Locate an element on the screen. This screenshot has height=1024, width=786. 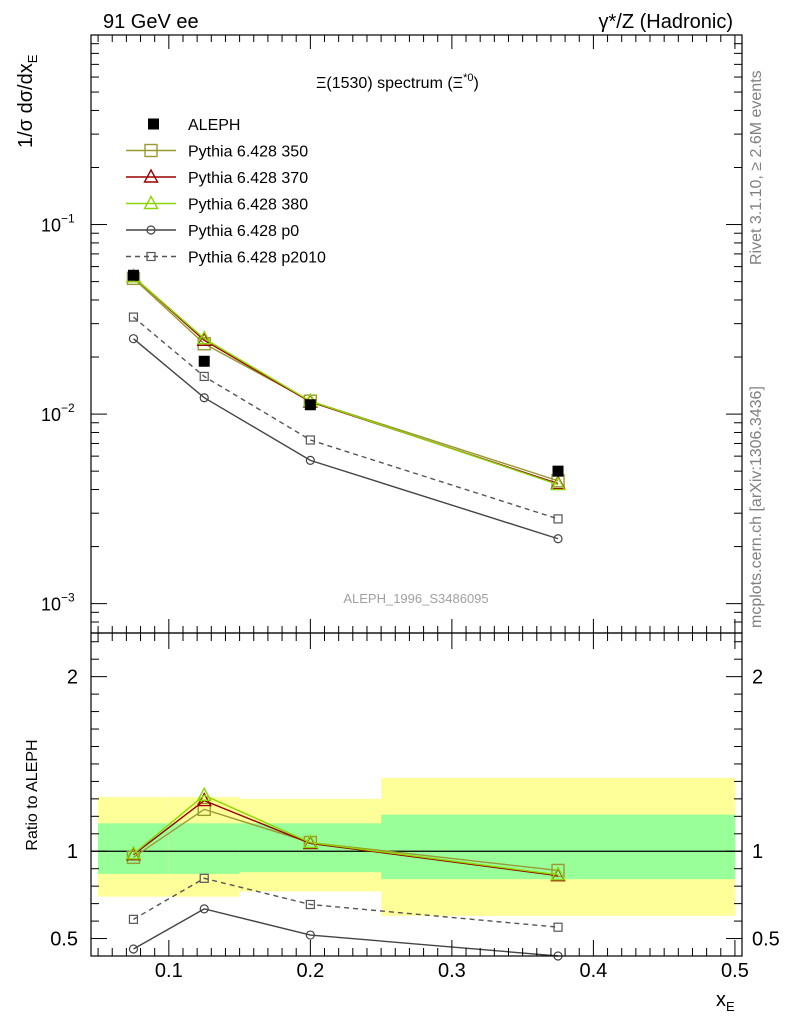
header-right: γ*/Z (Hadronic) is located at coordinates (666, 22).